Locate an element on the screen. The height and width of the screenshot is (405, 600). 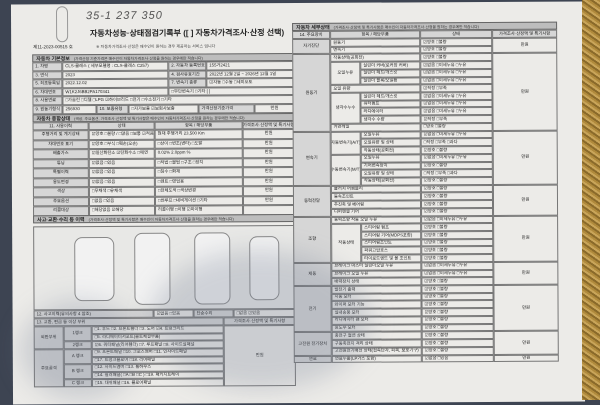
part-state-checkboxes: ☑없음 □있음 is located at coordinates (457, 358).